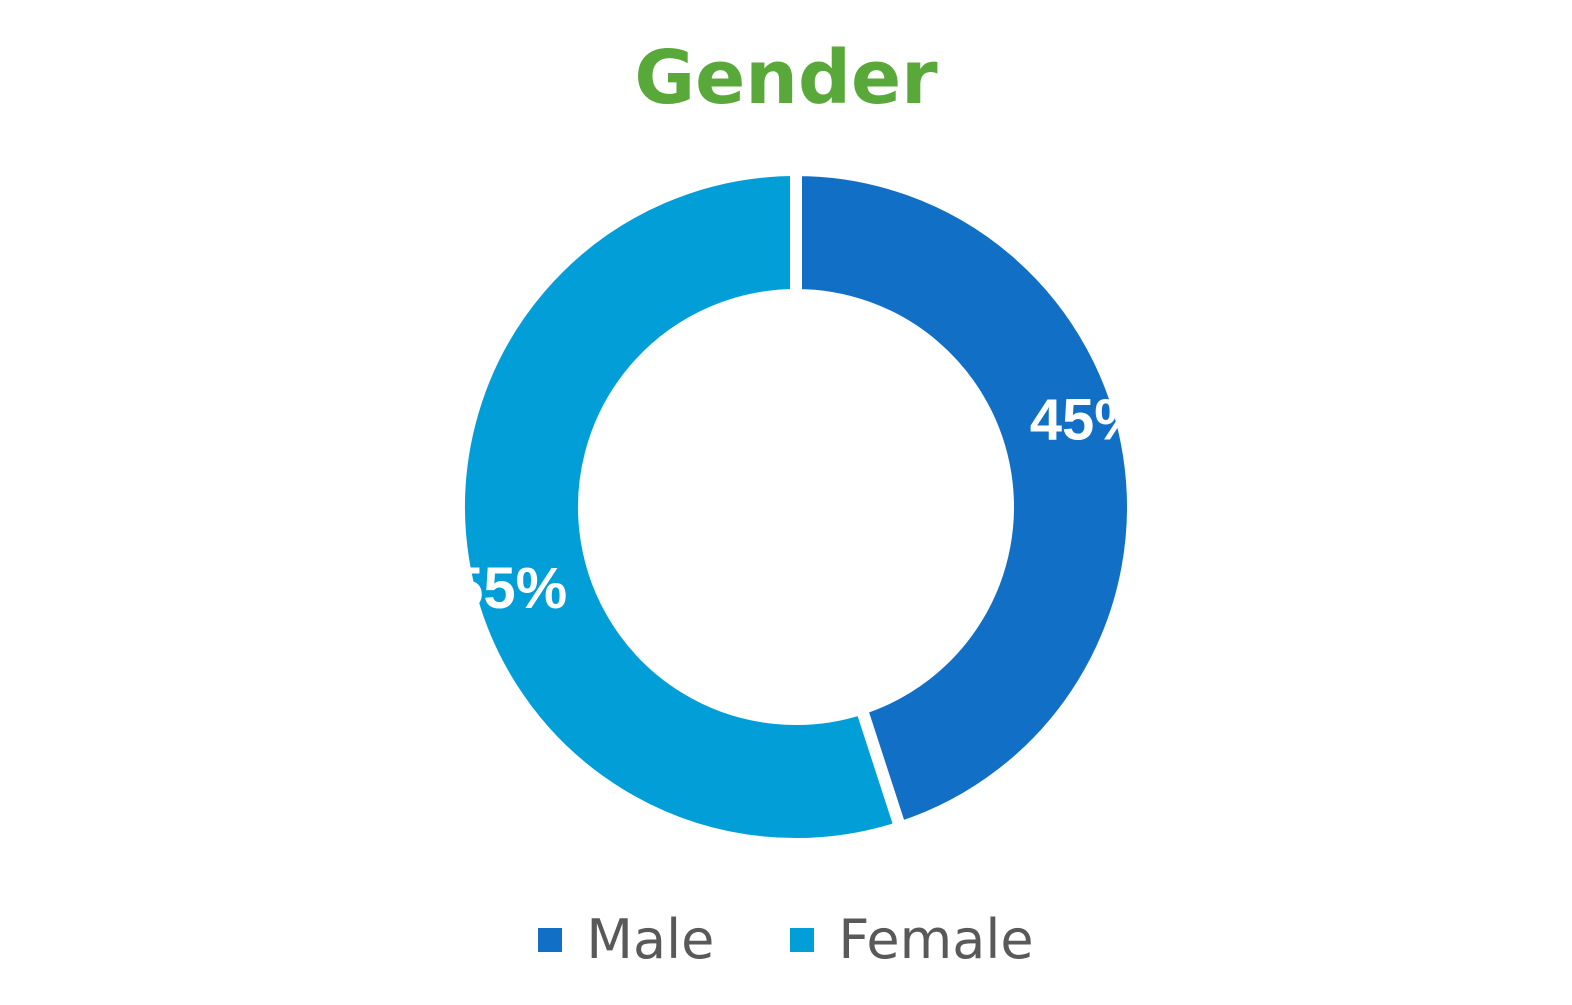 Image resolution: width=1572 pixels, height=1005 pixels. I want to click on legend-label-female: Female, so click(936, 939).